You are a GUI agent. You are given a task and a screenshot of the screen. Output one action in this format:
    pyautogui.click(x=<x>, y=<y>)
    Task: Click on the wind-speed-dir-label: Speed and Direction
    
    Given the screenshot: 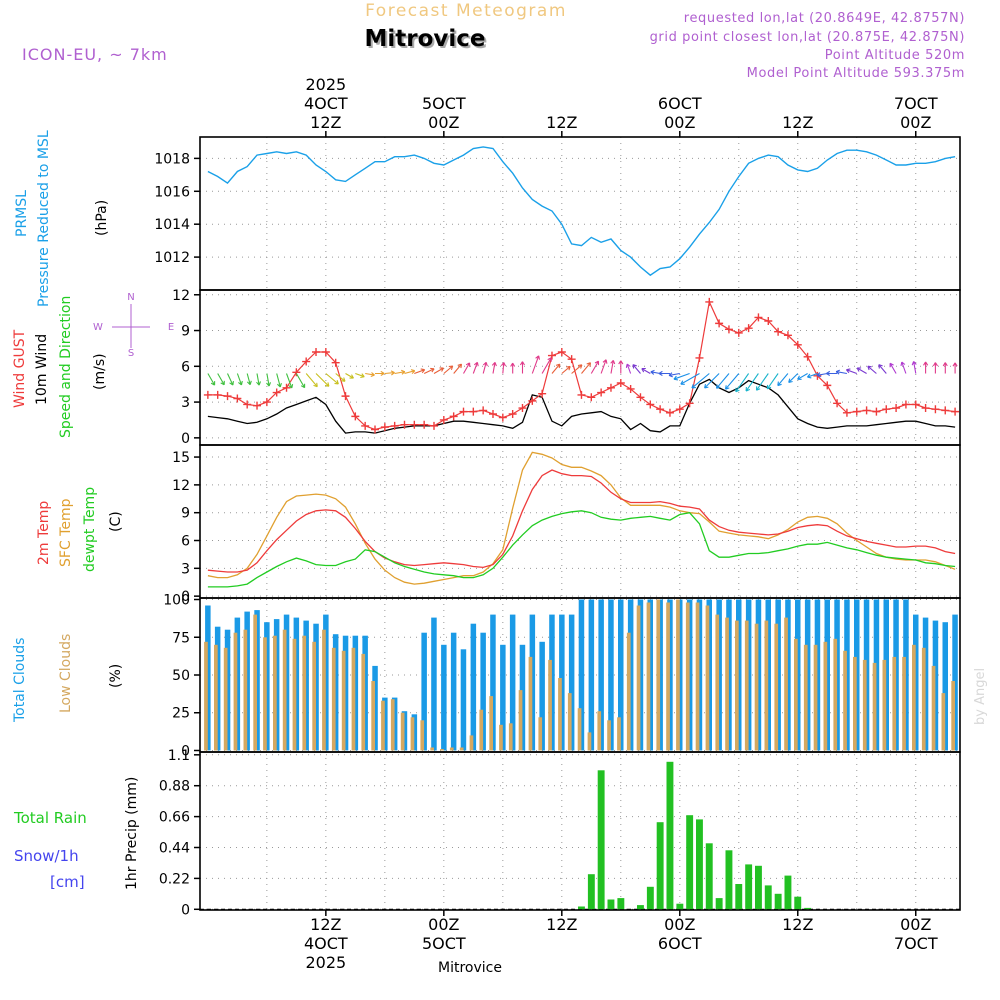 What is the action you would take?
    pyautogui.click(x=66, y=367)
    